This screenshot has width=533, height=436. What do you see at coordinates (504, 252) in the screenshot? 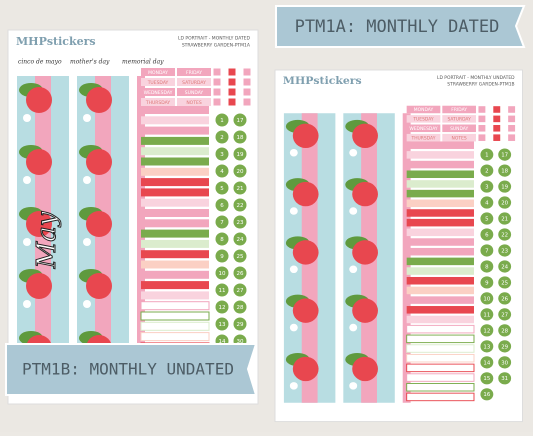
I see `date-number: 23` at bounding box center [504, 252].